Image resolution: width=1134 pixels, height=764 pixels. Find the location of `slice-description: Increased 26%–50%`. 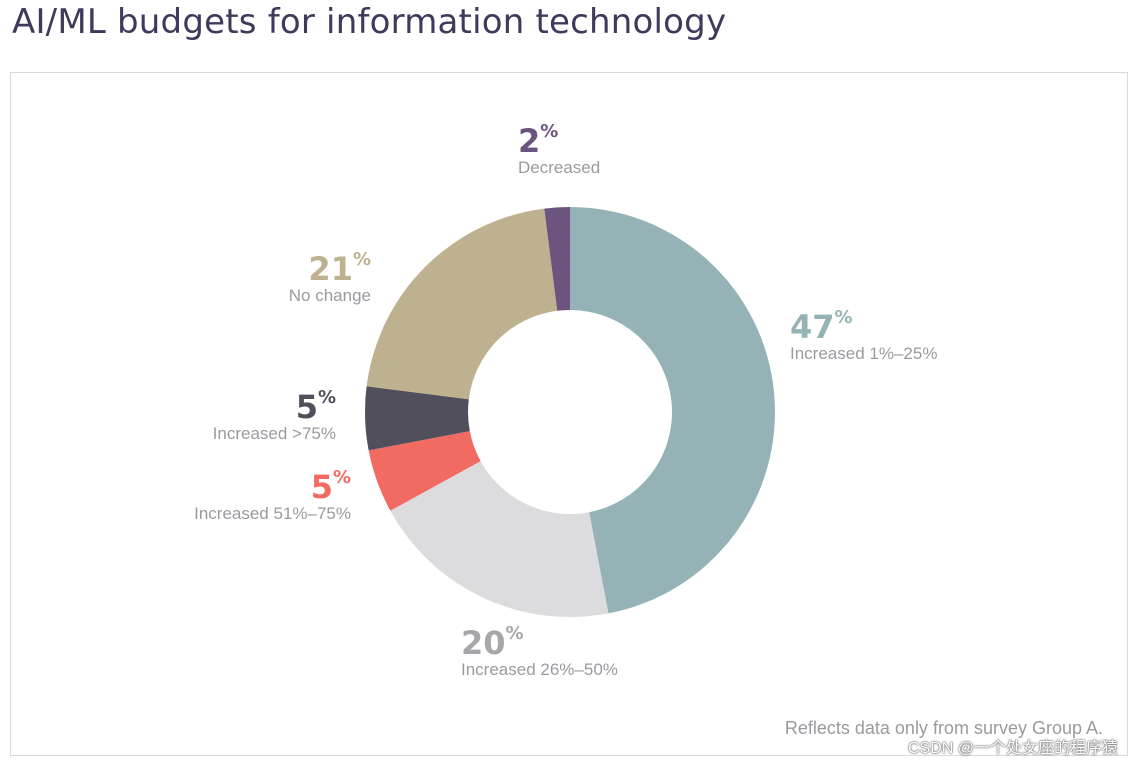

slice-description: Increased 26%–50% is located at coordinates (539, 669).